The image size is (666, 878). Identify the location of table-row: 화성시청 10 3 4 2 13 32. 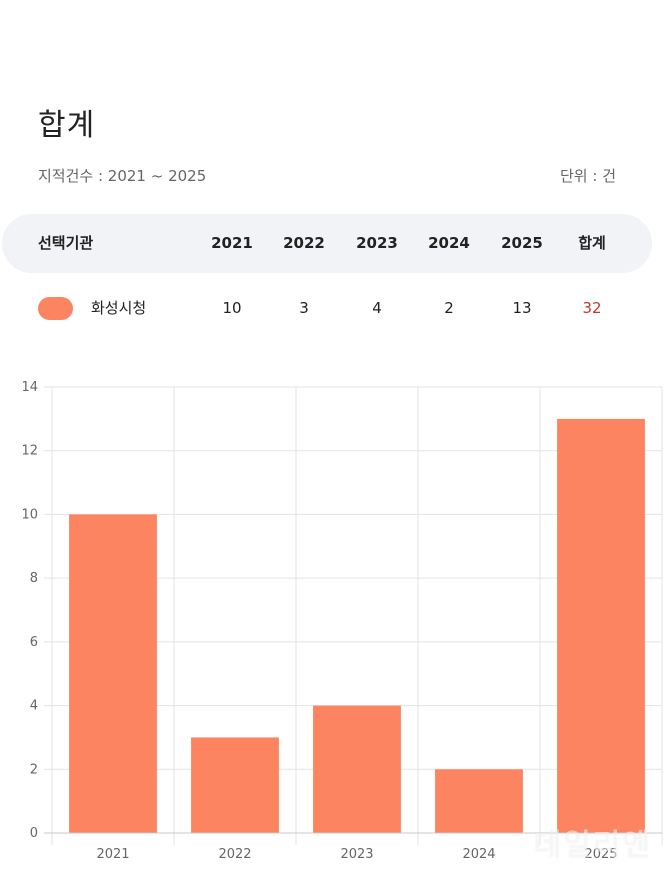
(333, 308).